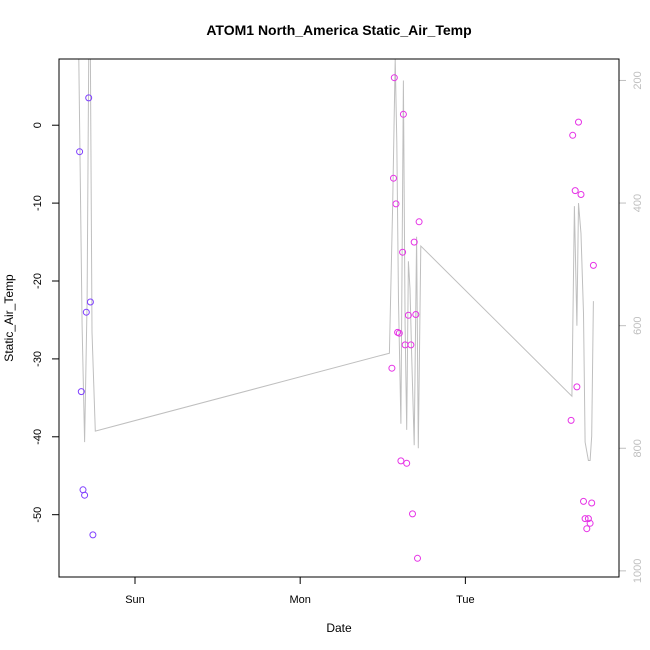 Image resolution: width=650 pixels, height=650 pixels. Describe the element at coordinates (38, 359) in the screenshot. I see `y-tick-label: -30` at that location.